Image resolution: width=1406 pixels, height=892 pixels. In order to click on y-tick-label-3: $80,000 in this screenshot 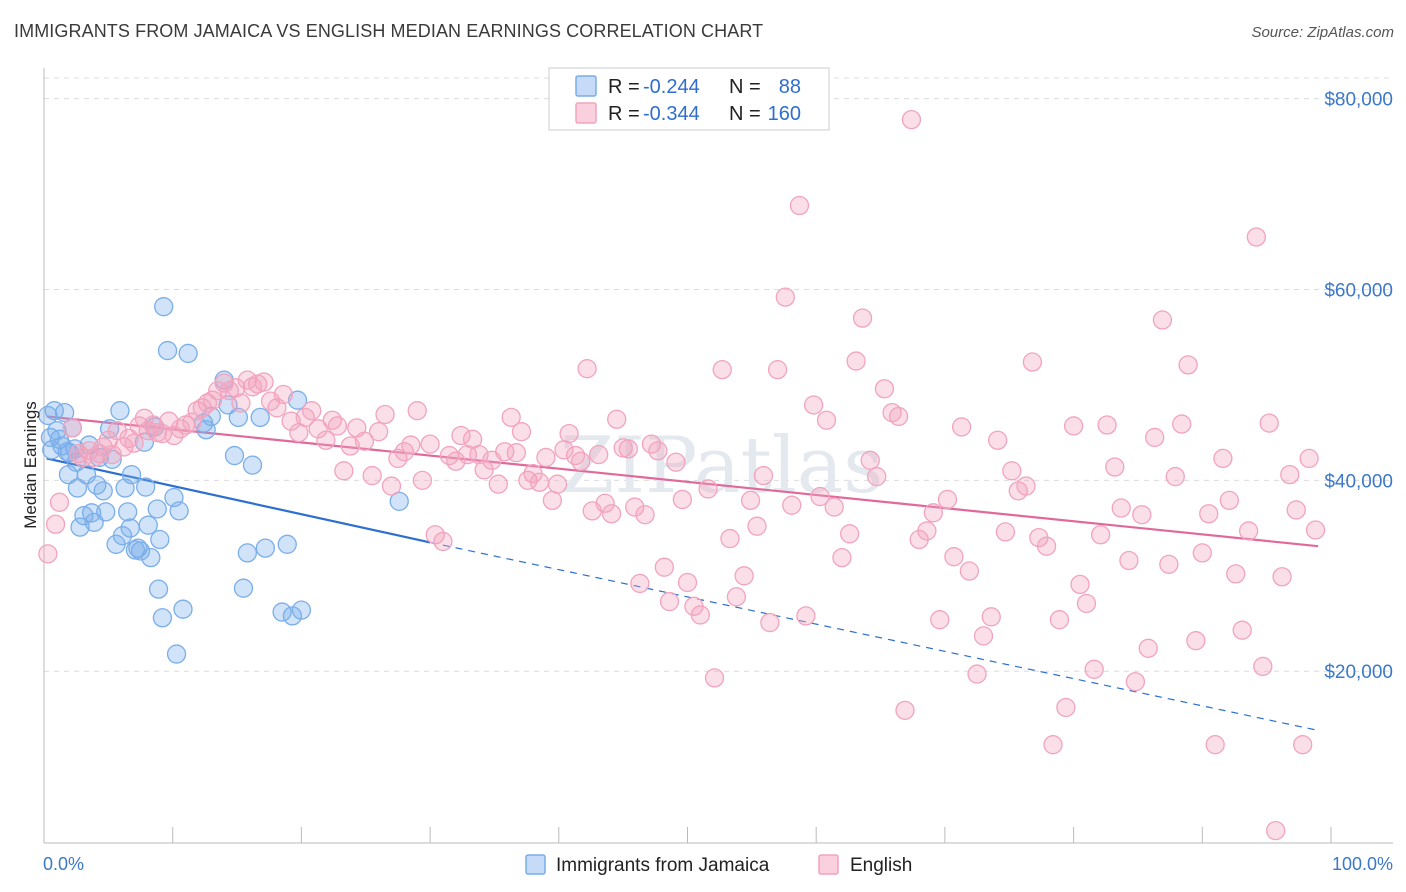, I will do `click(1358, 100)`.